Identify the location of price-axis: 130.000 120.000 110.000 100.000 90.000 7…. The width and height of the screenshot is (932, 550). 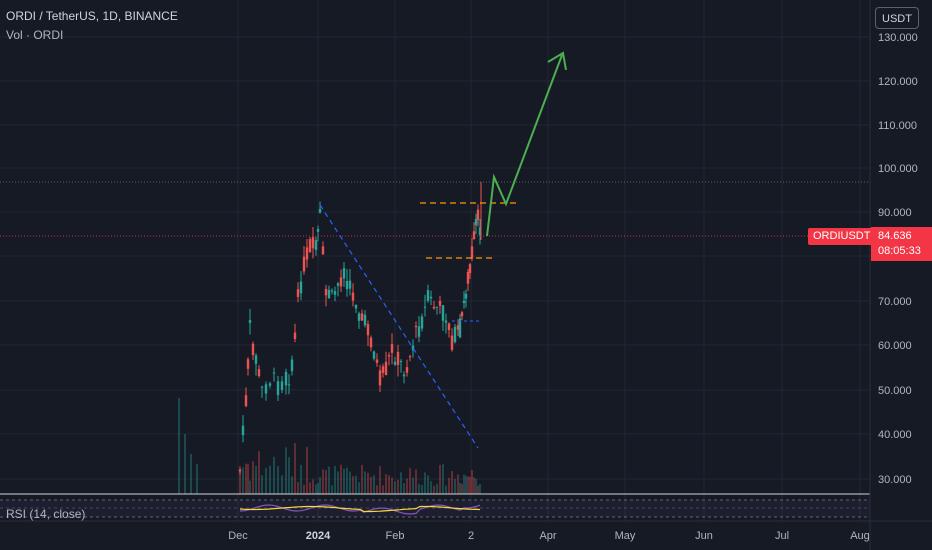
(898, 259).